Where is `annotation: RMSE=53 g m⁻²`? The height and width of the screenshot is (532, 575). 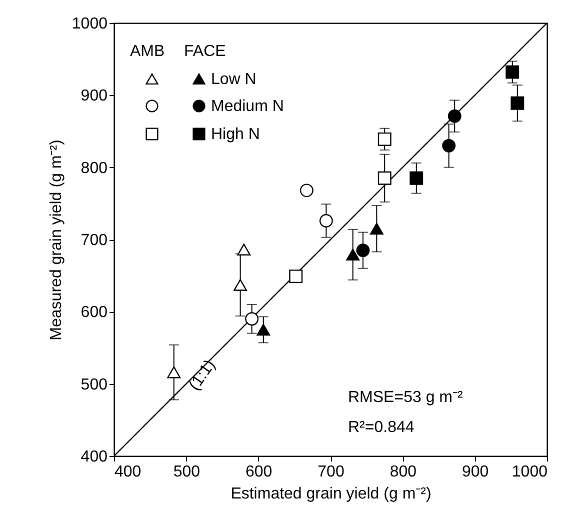 annotation: RMSE=53 g m⁻² is located at coordinates (406, 397).